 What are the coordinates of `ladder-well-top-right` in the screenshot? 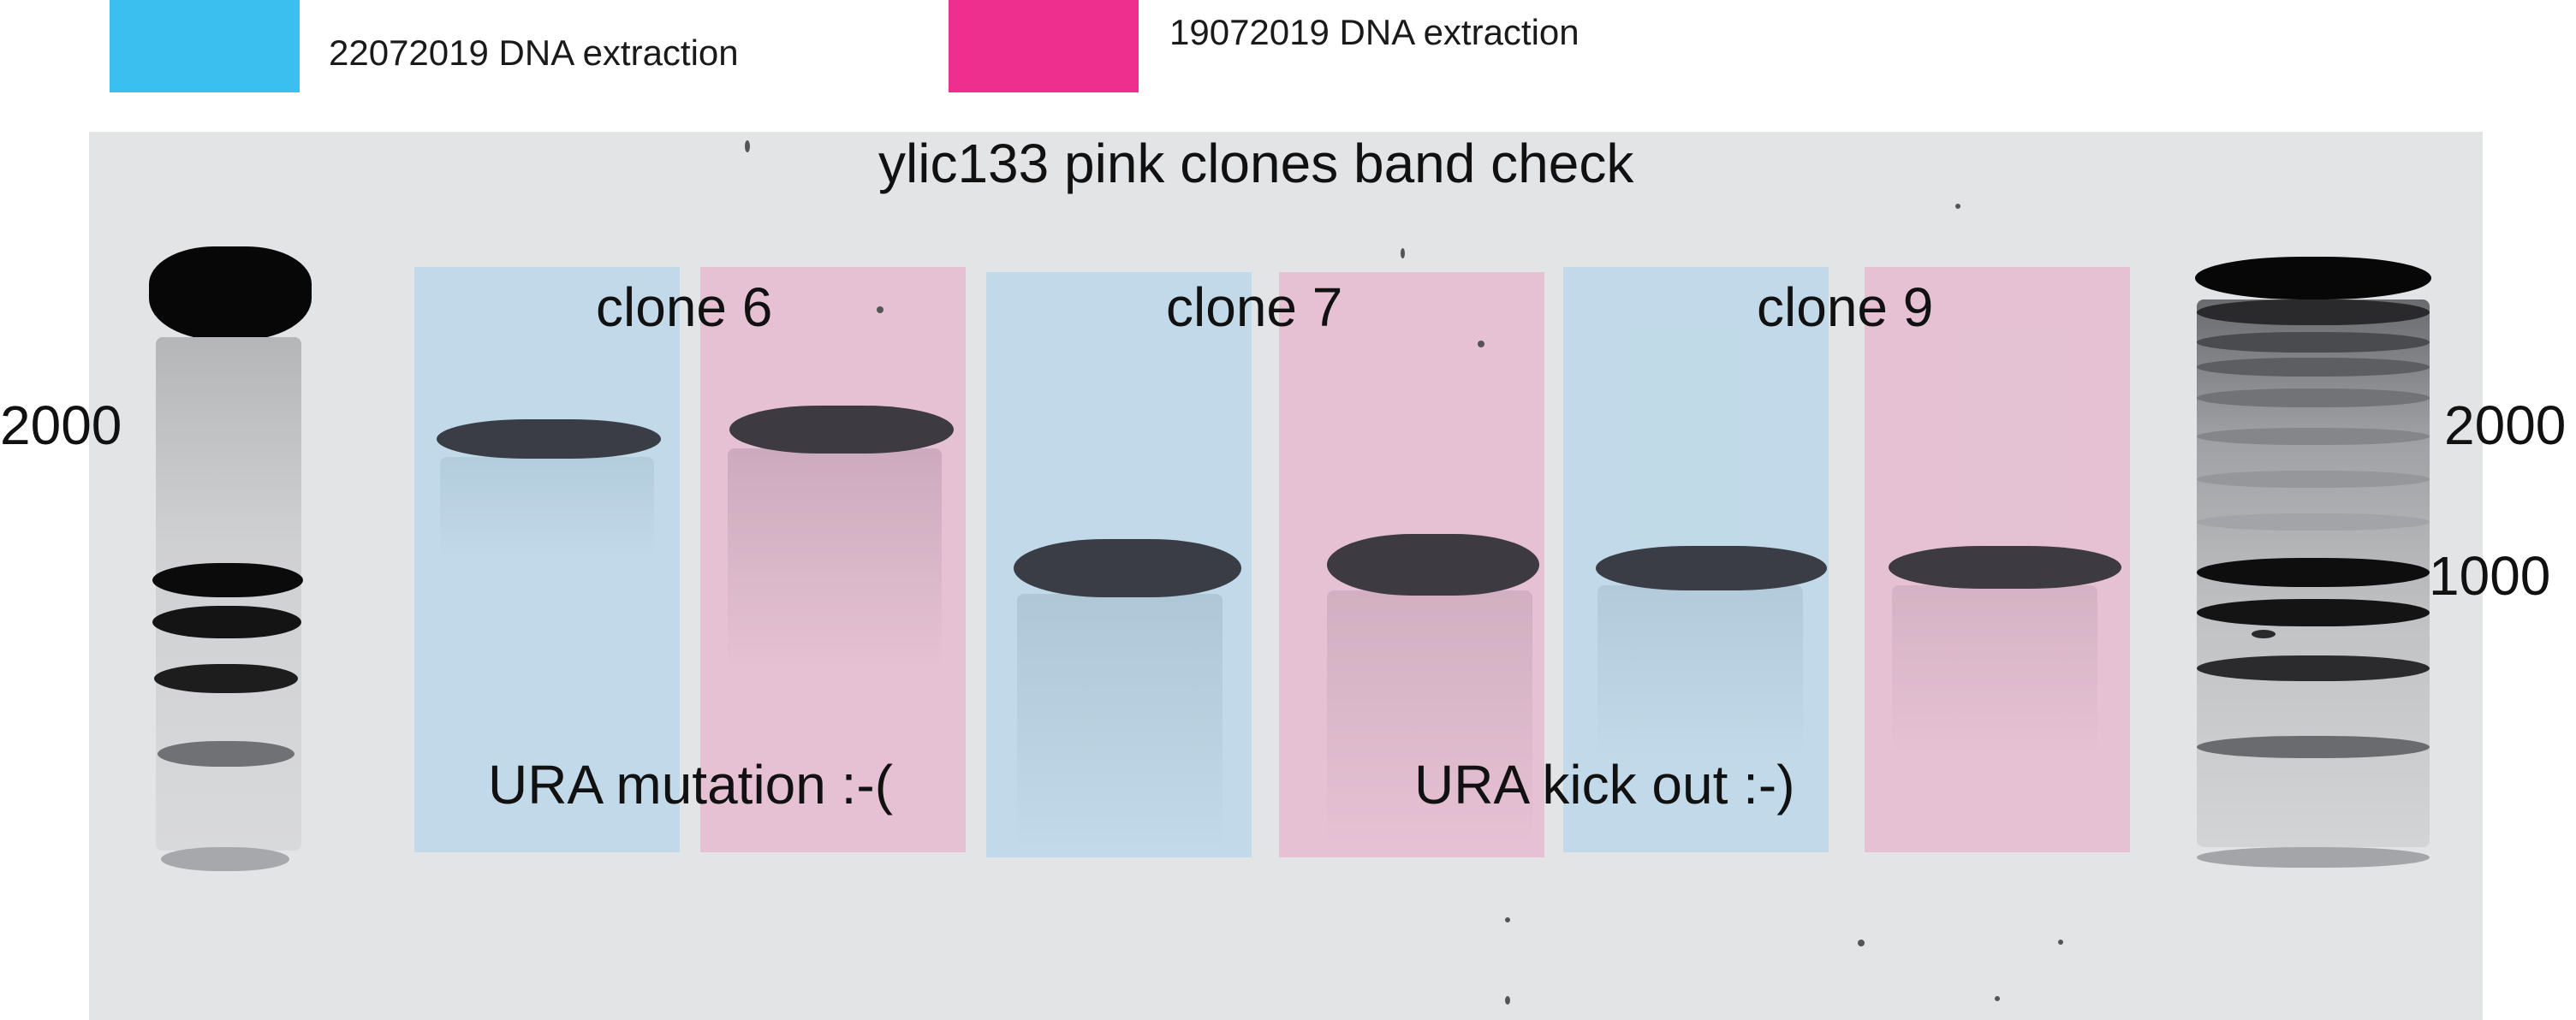 It's located at (2313, 278).